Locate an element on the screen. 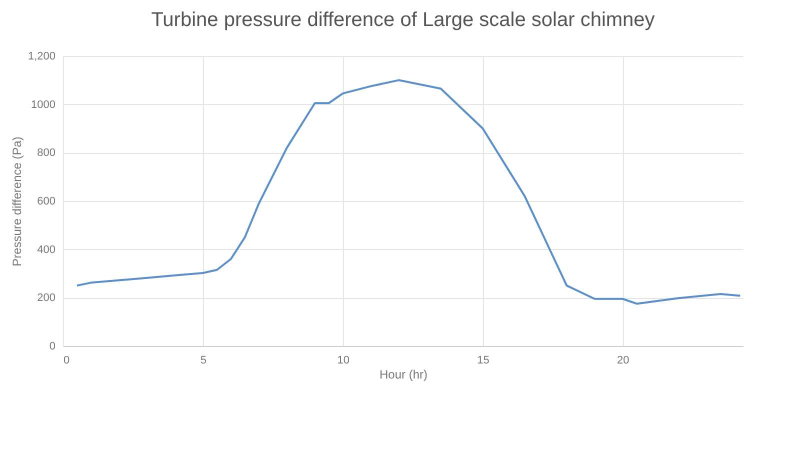 The image size is (791, 451). y-tick-label: 200 is located at coordinates (46, 298).